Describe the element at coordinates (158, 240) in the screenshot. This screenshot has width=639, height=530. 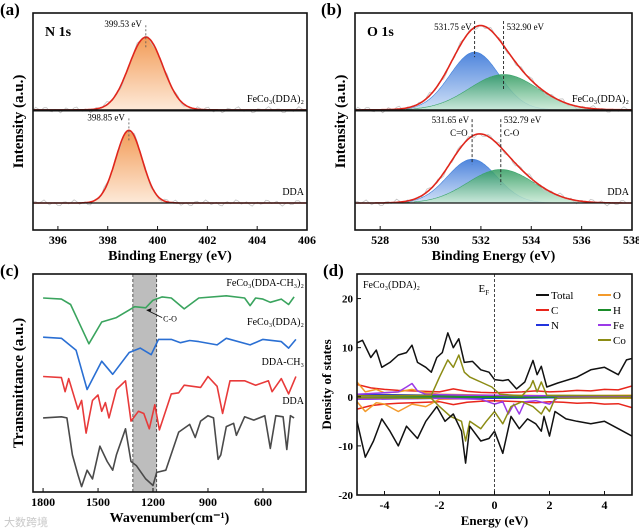
I see `x-tick-label: 400` at that location.